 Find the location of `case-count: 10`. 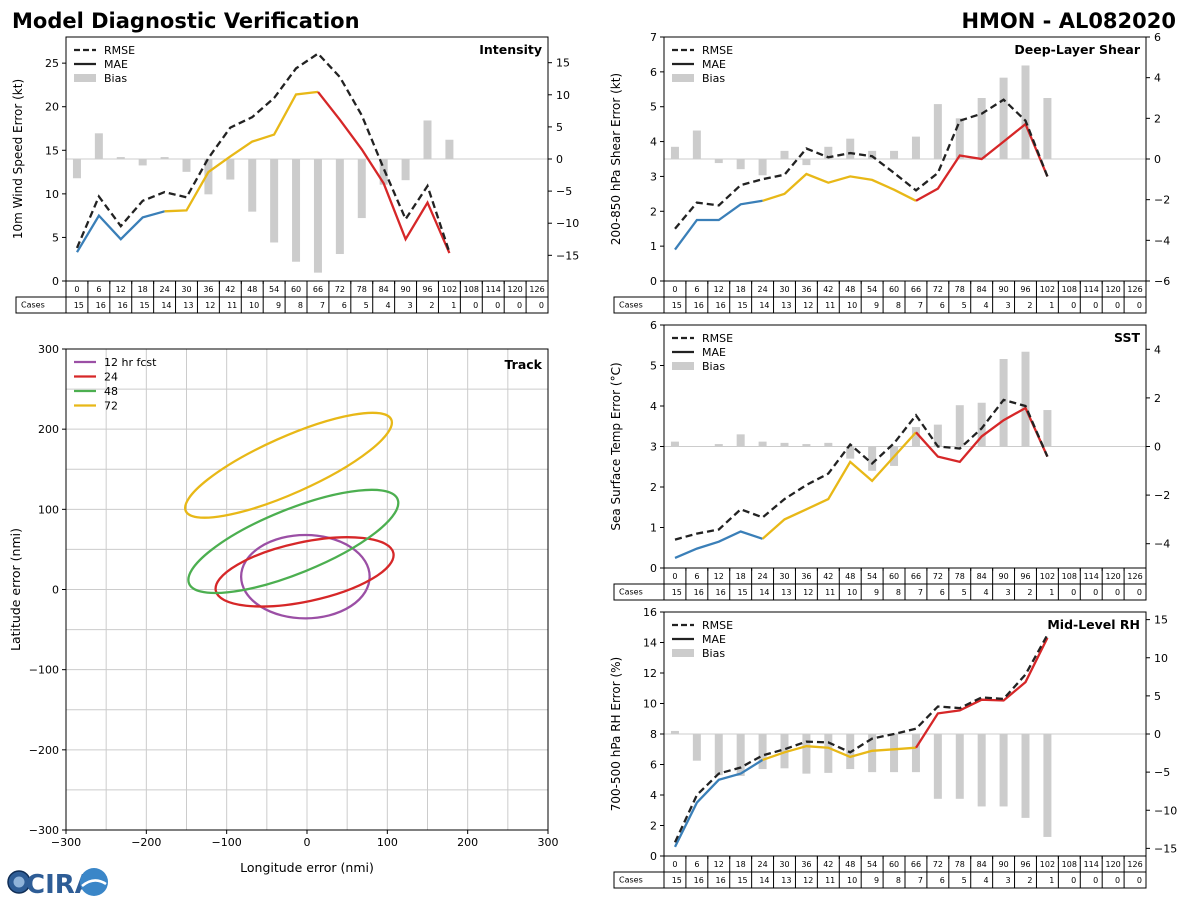

case-count: 10 is located at coordinates (852, 592).